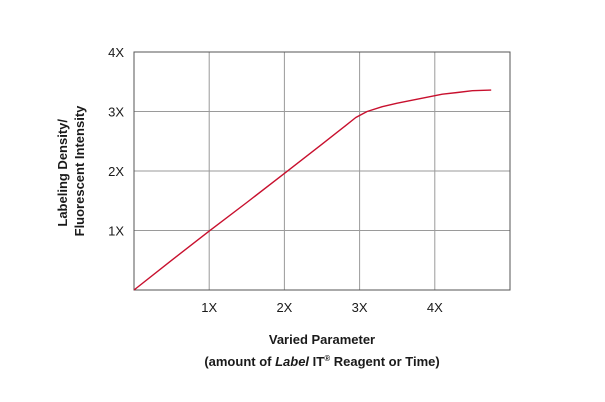 The image size is (605, 402). Describe the element at coordinates (116, 171) in the screenshot. I see `y-tick-label: 2X` at that location.